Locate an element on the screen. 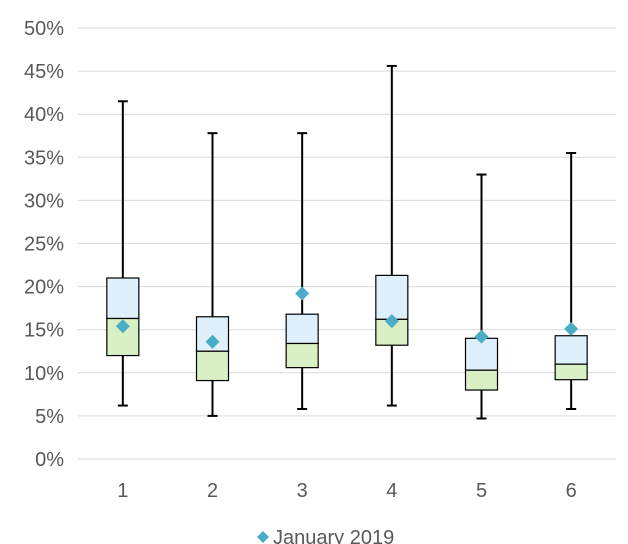  x-tick-label: 3 is located at coordinates (302, 491).